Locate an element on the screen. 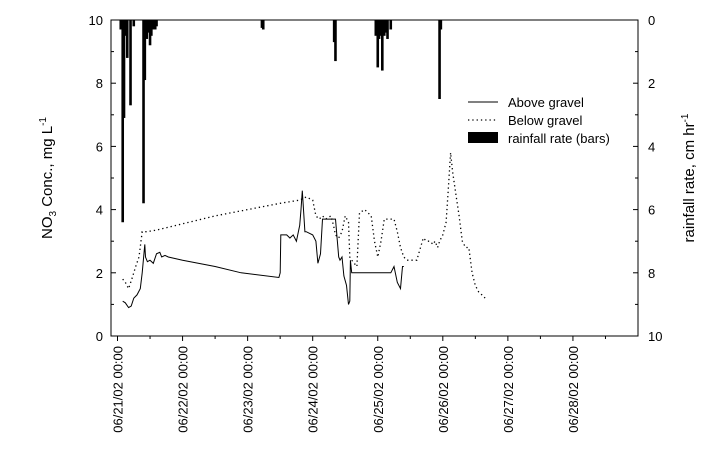 The height and width of the screenshot is (466, 725). x-tick-label: 06/22/02 00:00 is located at coordinates (183, 389).